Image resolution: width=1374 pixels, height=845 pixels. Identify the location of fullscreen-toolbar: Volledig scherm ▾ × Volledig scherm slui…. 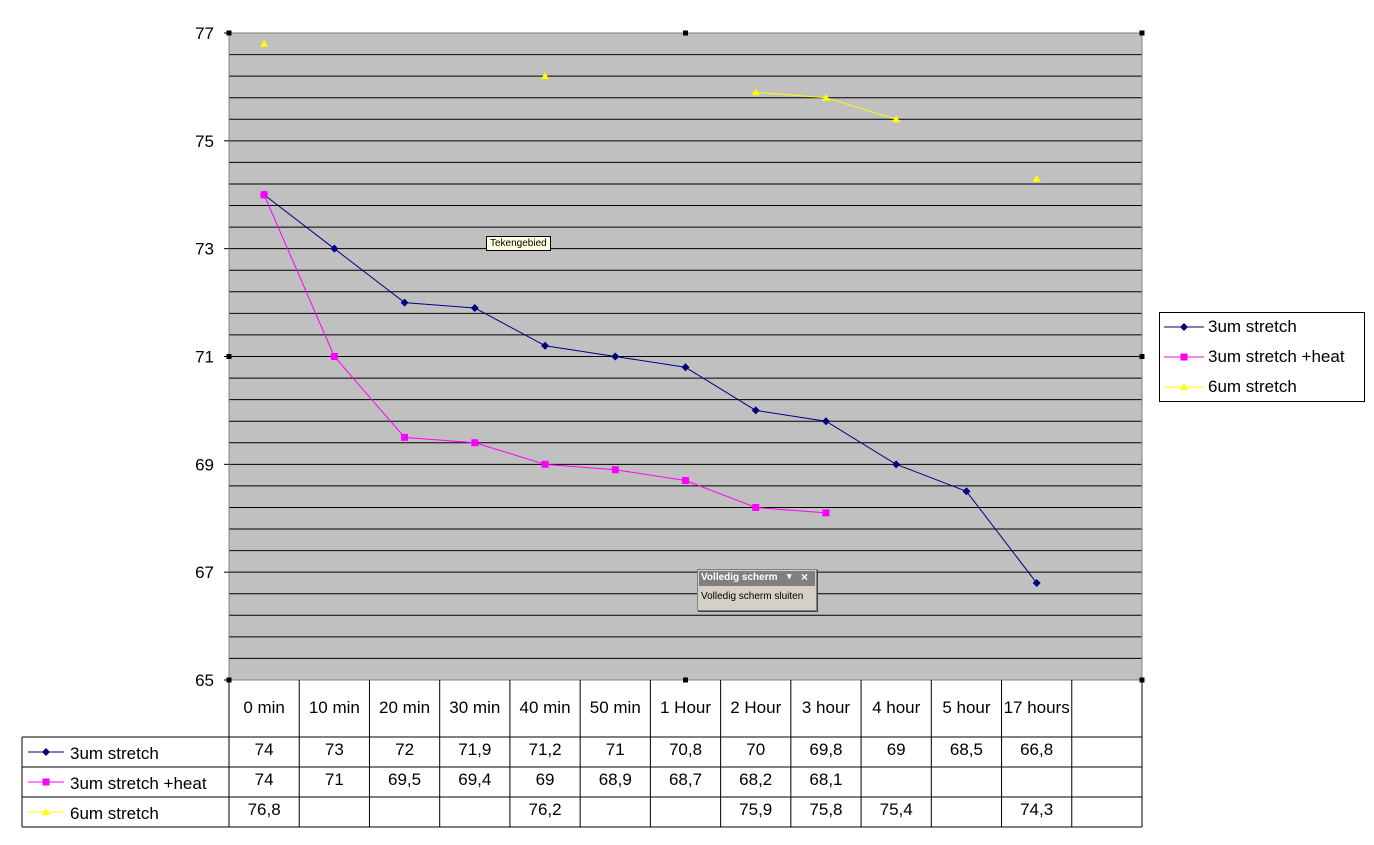
(757, 590).